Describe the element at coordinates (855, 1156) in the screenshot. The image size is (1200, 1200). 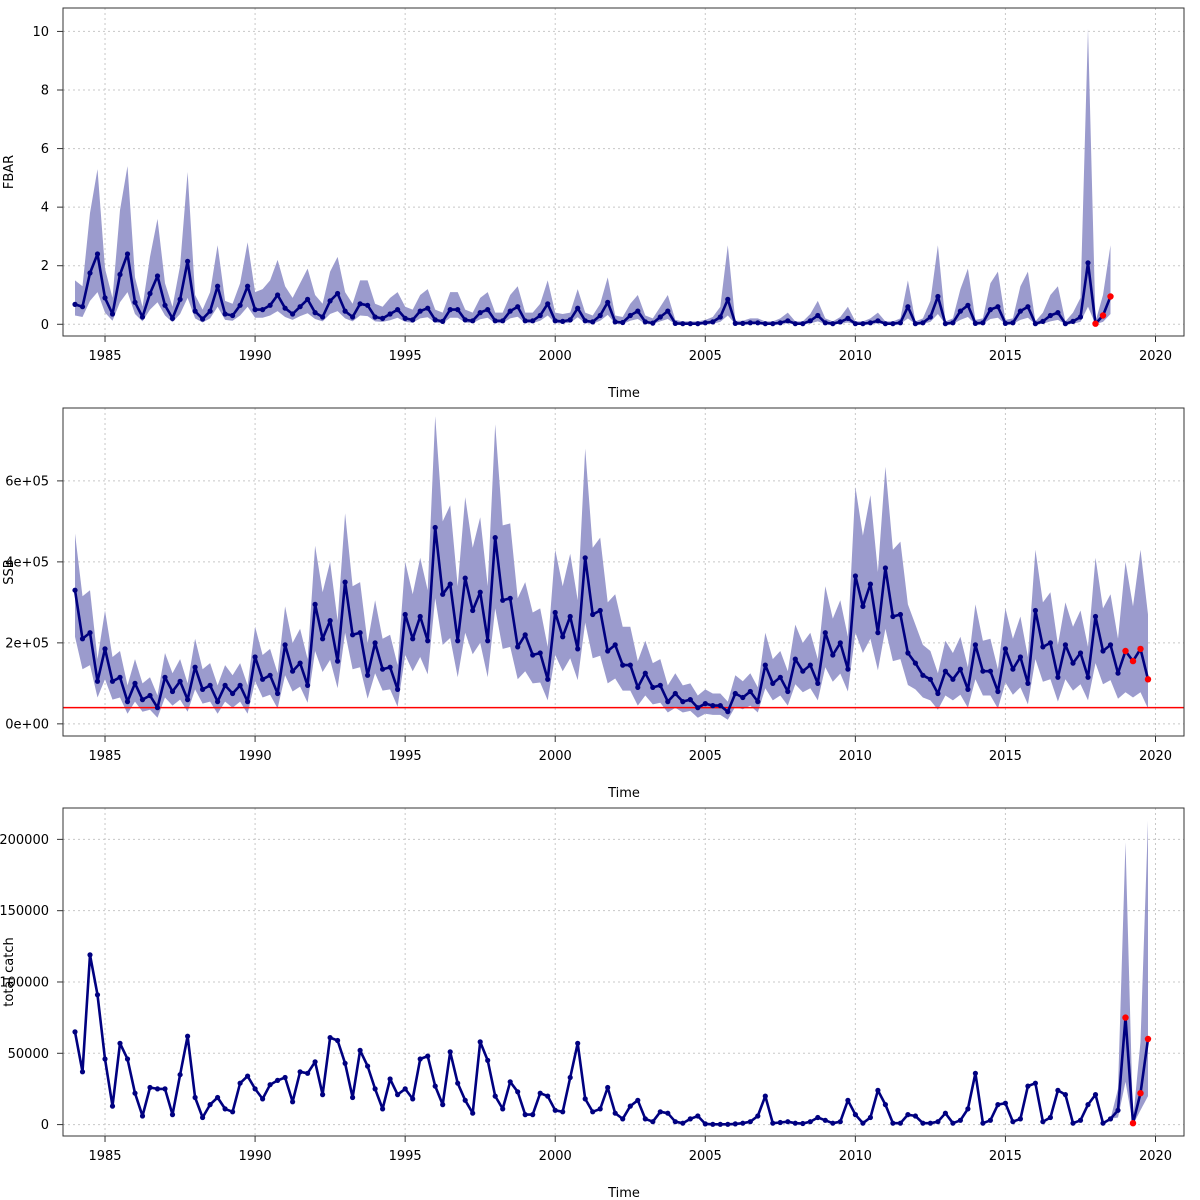
I see `x-tick-label: 2010` at that location.